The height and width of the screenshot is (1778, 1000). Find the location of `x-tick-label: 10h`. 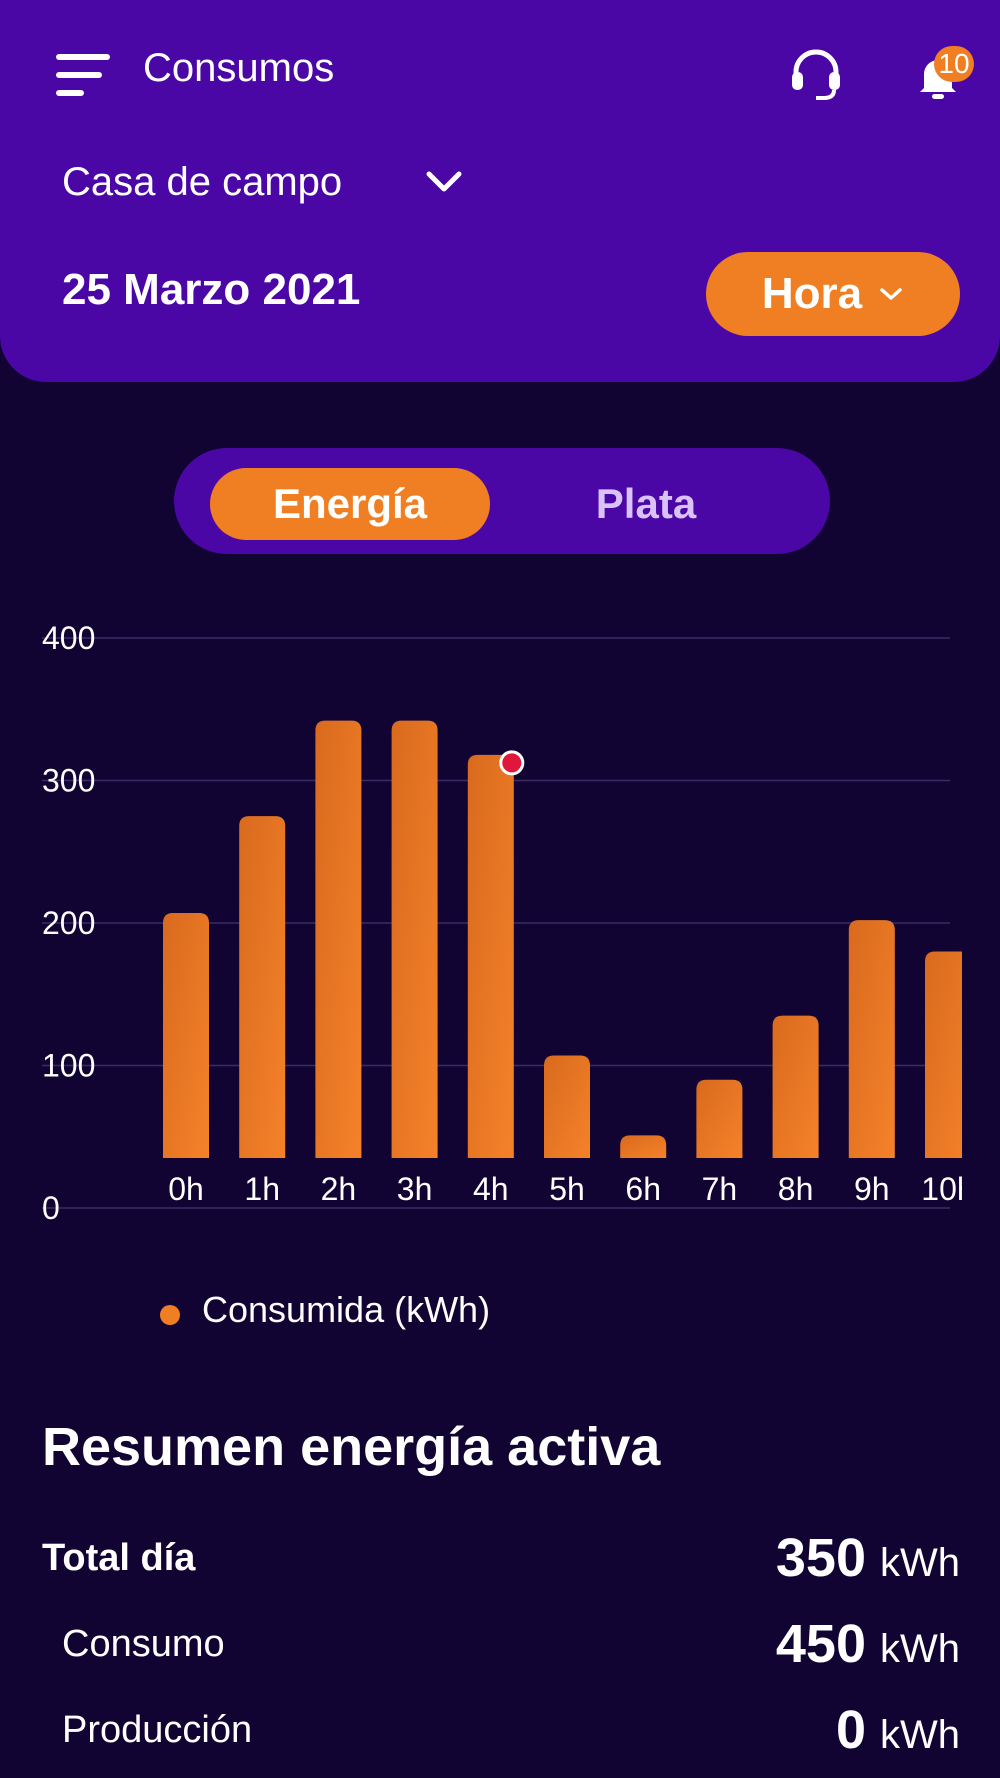

x-tick-label: 10h is located at coordinates (947, 1189).